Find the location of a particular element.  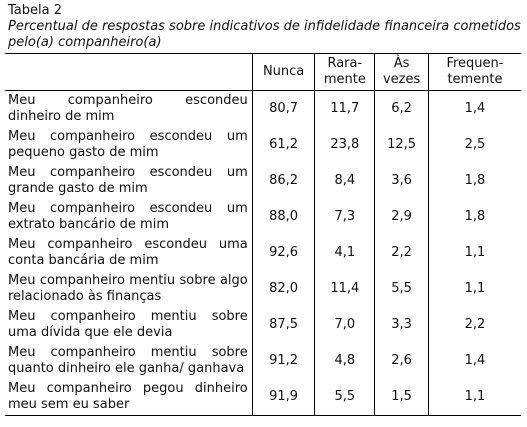

cell-value: 91,2 is located at coordinates (283, 361).